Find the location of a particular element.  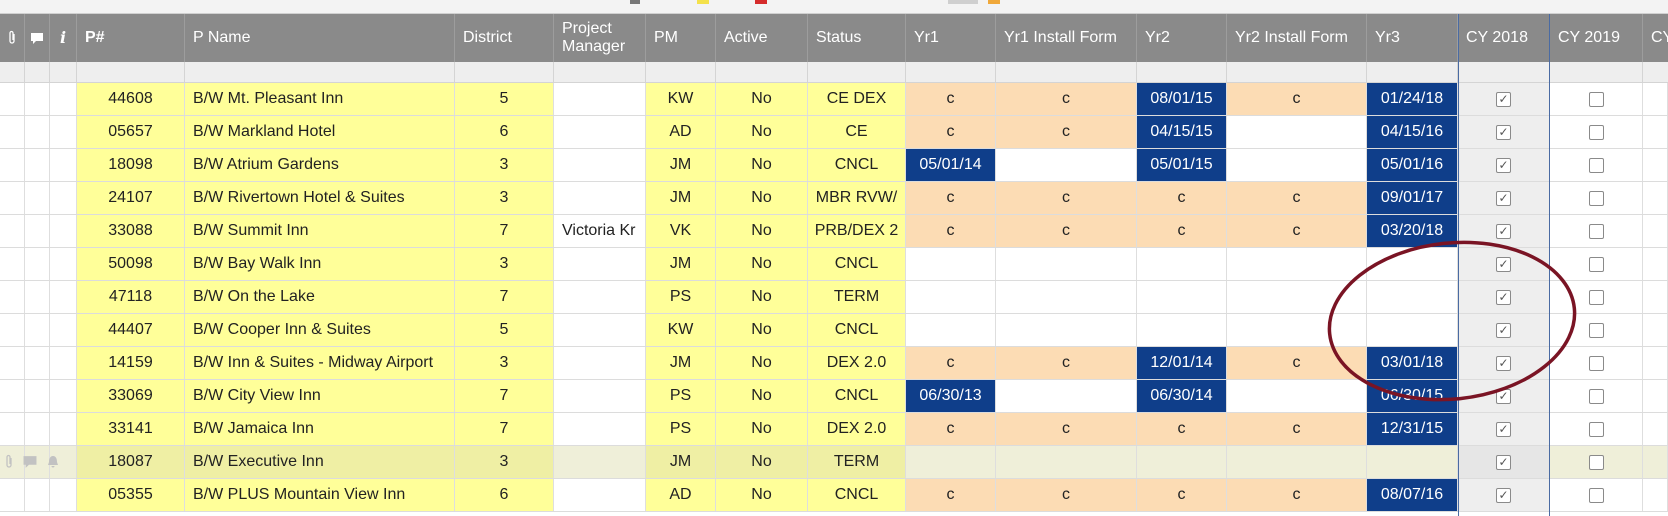

header-cy2018: CY 2018 is located at coordinates (1504, 38).